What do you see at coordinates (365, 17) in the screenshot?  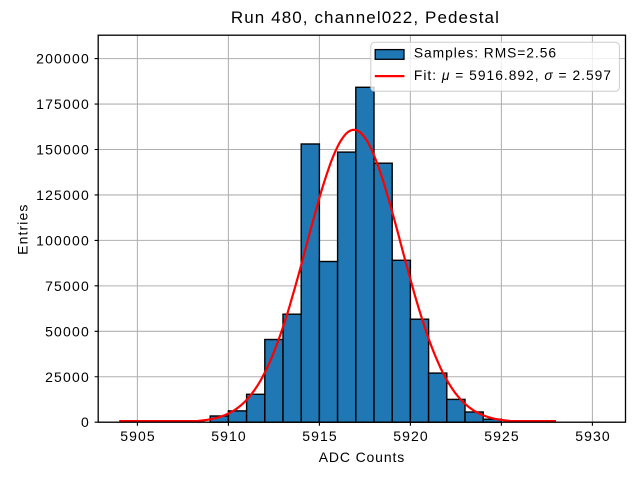 I see `svg-text: Run 480, channel022, Pedestal` at bounding box center [365, 17].